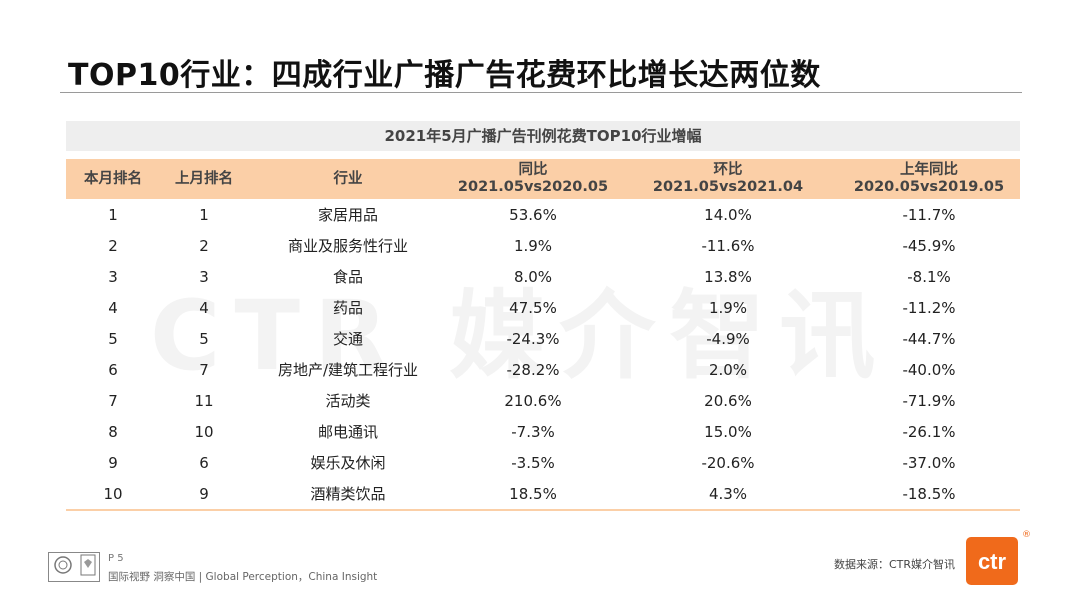 The width and height of the screenshot is (1080, 608). What do you see at coordinates (113, 431) in the screenshot?
I see `cell-current-rank: 8` at bounding box center [113, 431].